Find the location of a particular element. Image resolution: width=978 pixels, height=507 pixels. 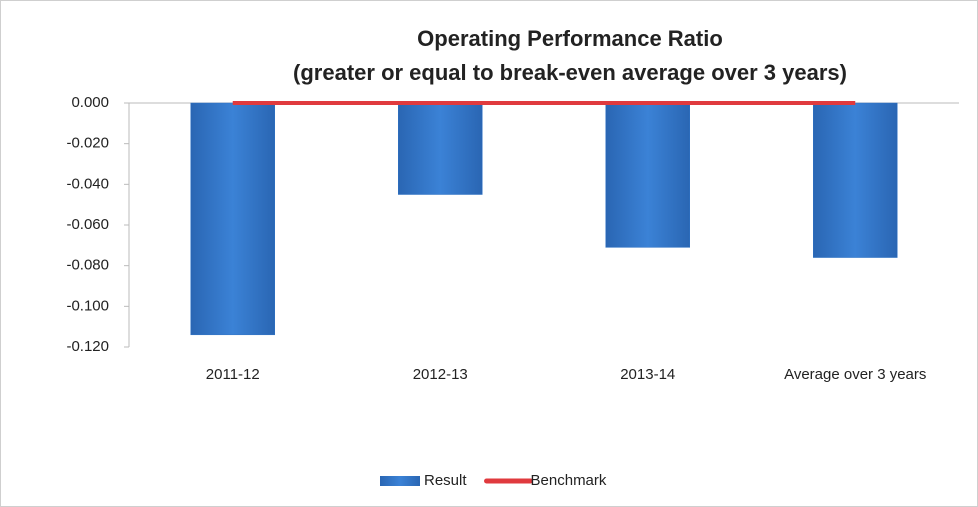

x-tick-label: Average over 3 years is located at coordinates (855, 374).